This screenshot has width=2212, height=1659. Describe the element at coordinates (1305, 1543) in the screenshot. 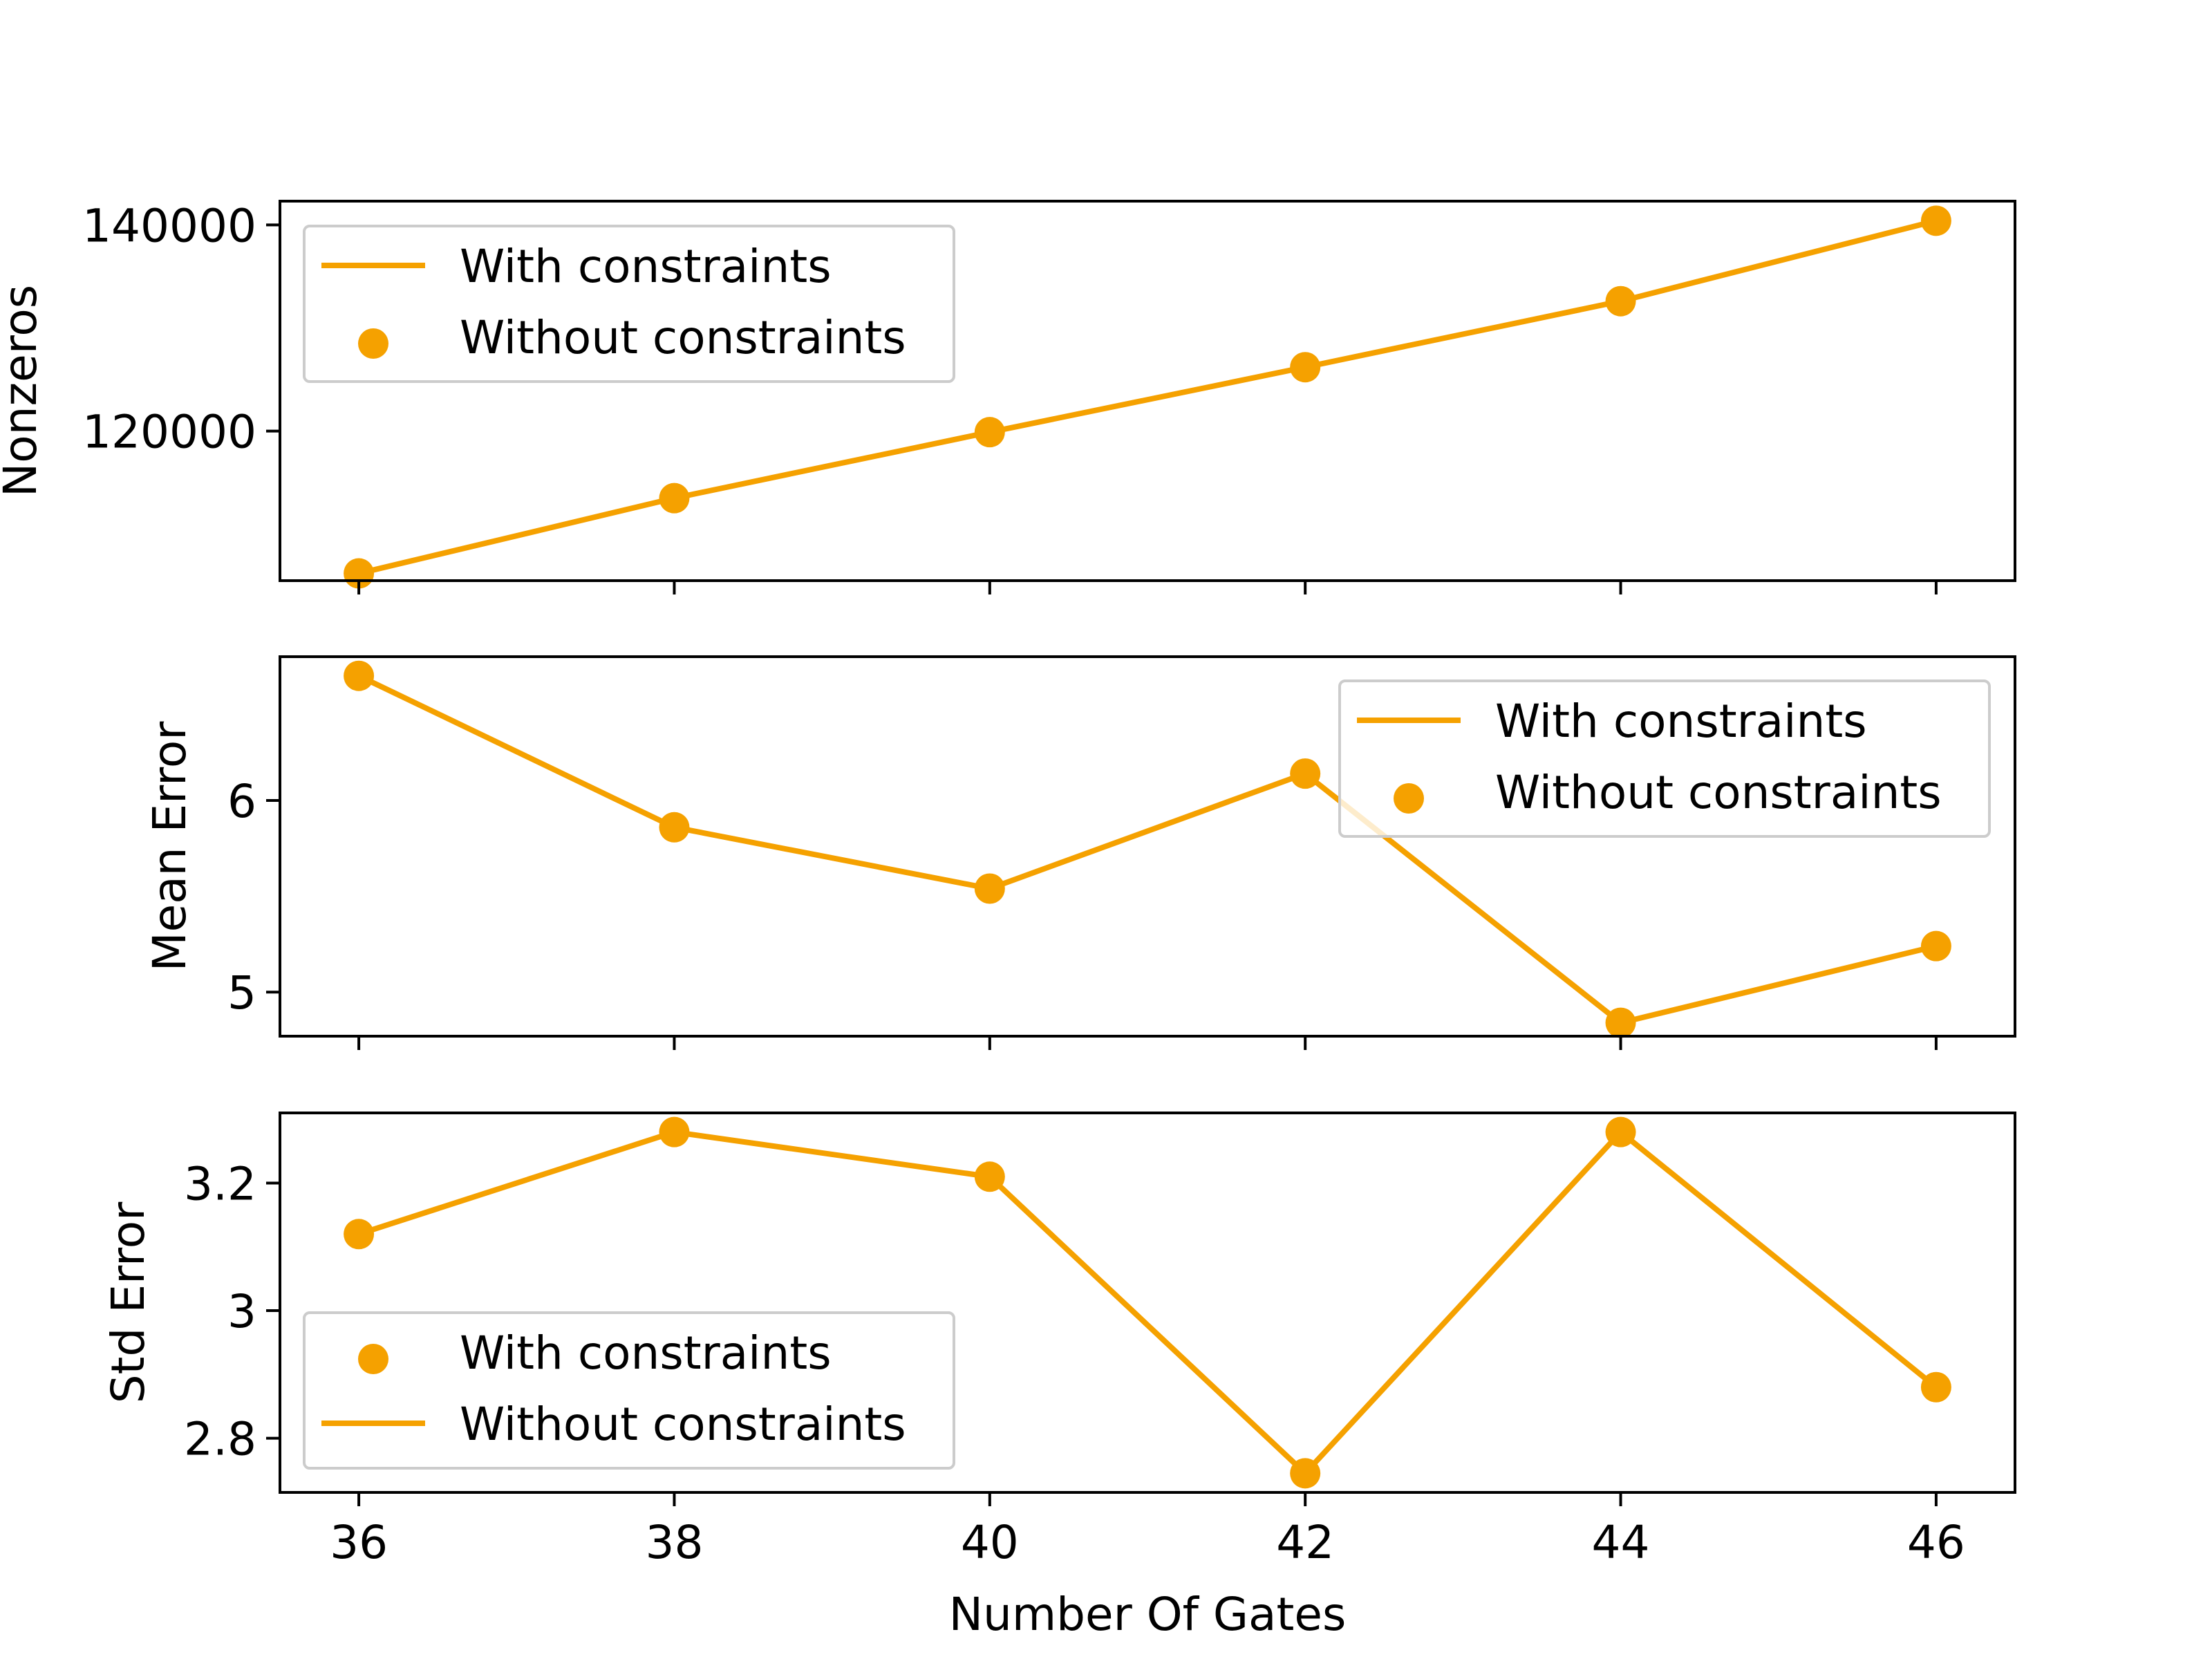

I see `x-tick-label: 42` at that location.